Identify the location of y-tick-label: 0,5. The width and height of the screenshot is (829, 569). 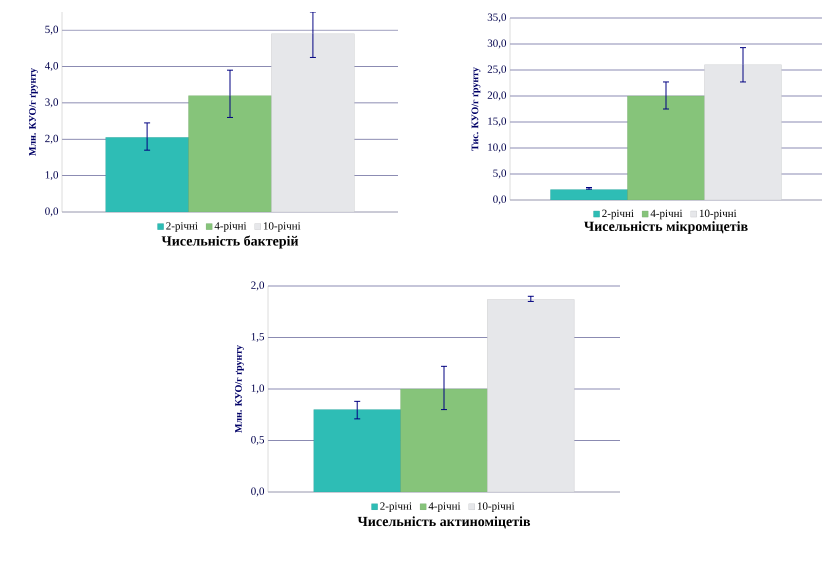
(257, 440).